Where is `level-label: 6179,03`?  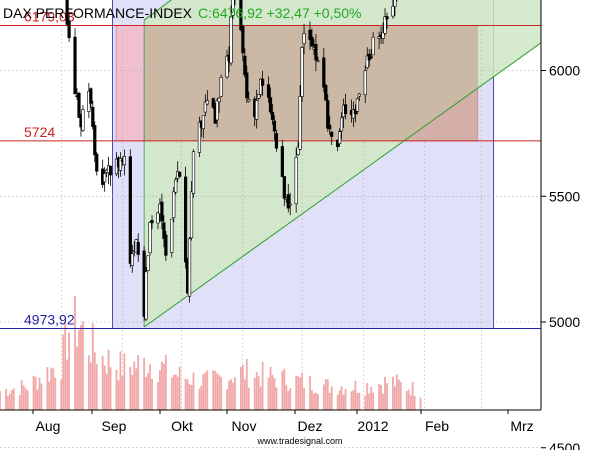 level-label: 6179,03 is located at coordinates (49, 16).